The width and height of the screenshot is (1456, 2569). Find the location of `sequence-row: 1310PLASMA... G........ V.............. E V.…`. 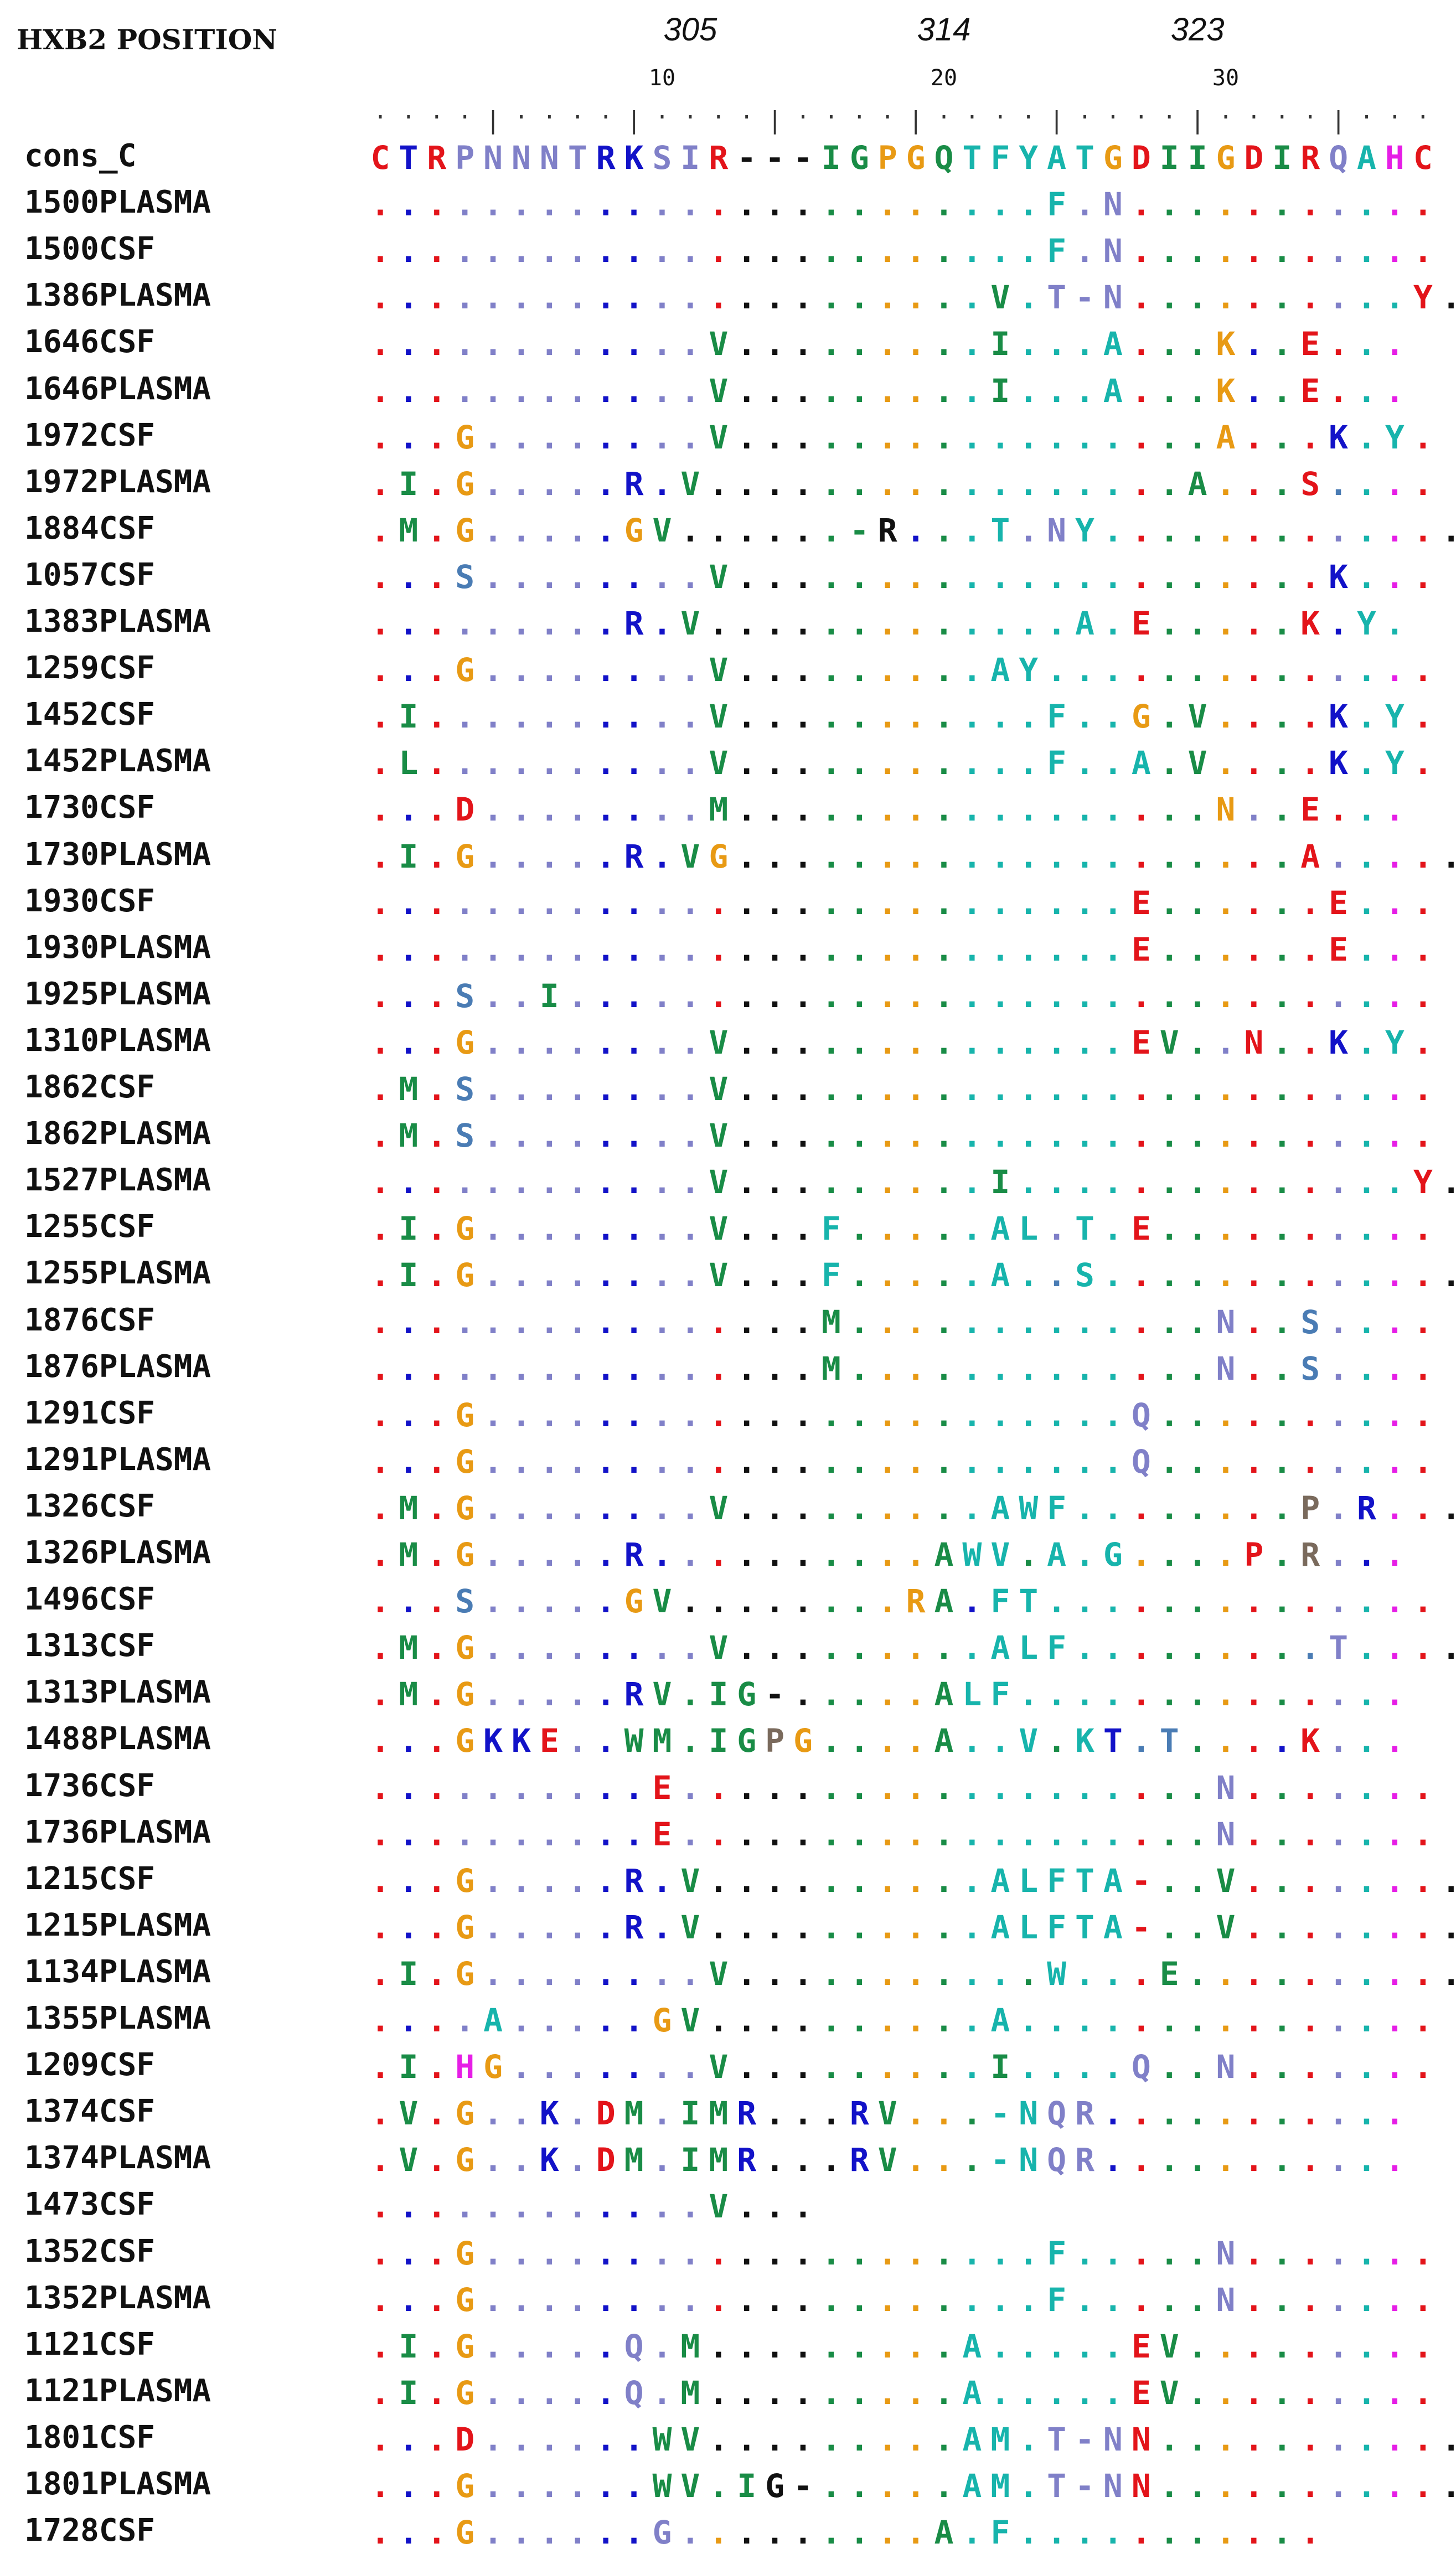

sequence-row: 1310PLASMA... G........ V.............. E V.… is located at coordinates (728, 1042).